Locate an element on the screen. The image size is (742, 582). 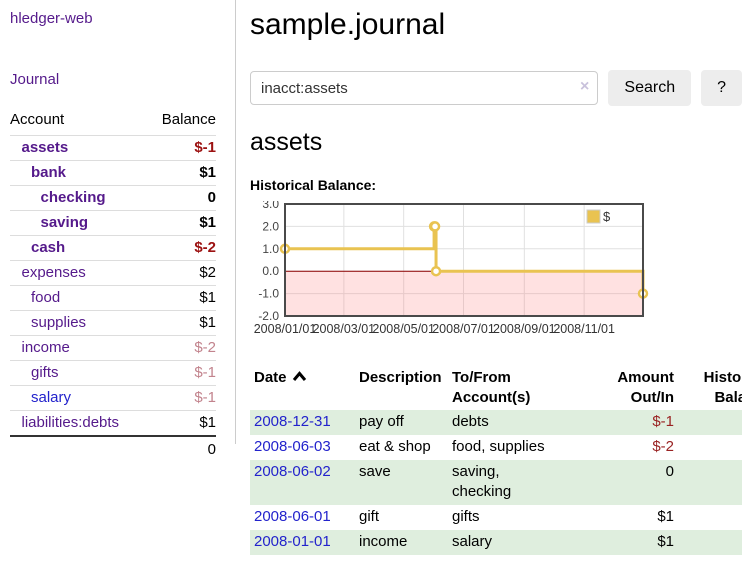
account-balance: 0 is located at coordinates (181, 198).